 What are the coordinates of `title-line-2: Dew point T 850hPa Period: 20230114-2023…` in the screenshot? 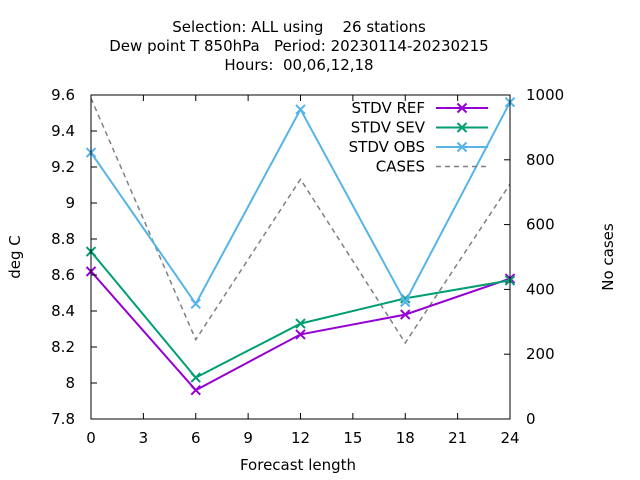 It's located at (298, 46).